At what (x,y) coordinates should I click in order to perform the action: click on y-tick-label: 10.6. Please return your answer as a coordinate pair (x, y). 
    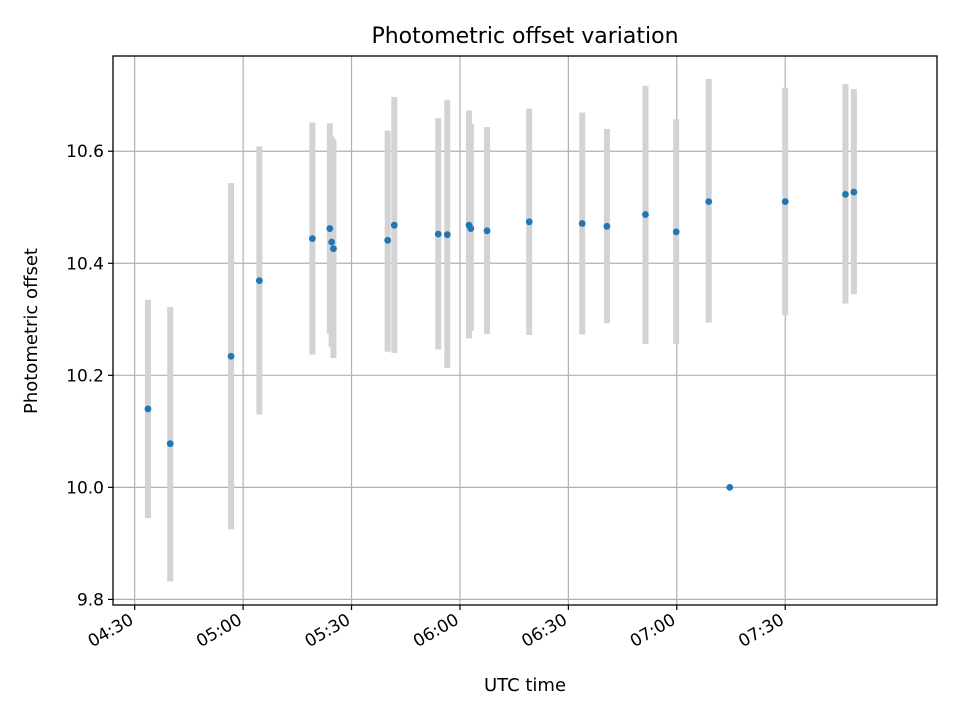
    Looking at the image, I should click on (85, 152).